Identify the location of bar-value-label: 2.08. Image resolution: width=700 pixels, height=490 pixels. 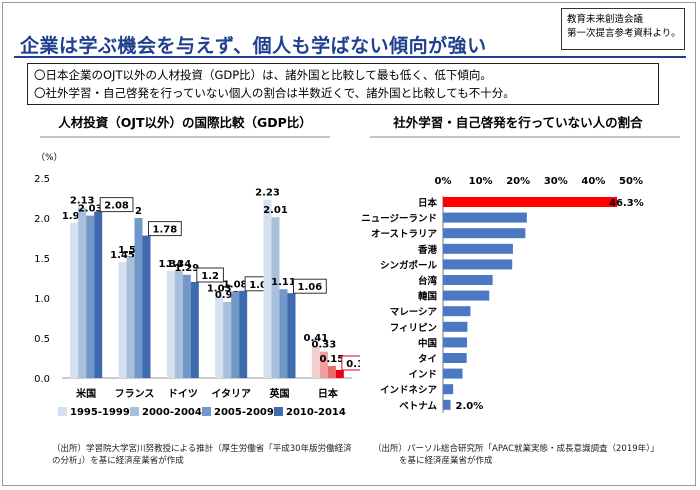
(116, 206).